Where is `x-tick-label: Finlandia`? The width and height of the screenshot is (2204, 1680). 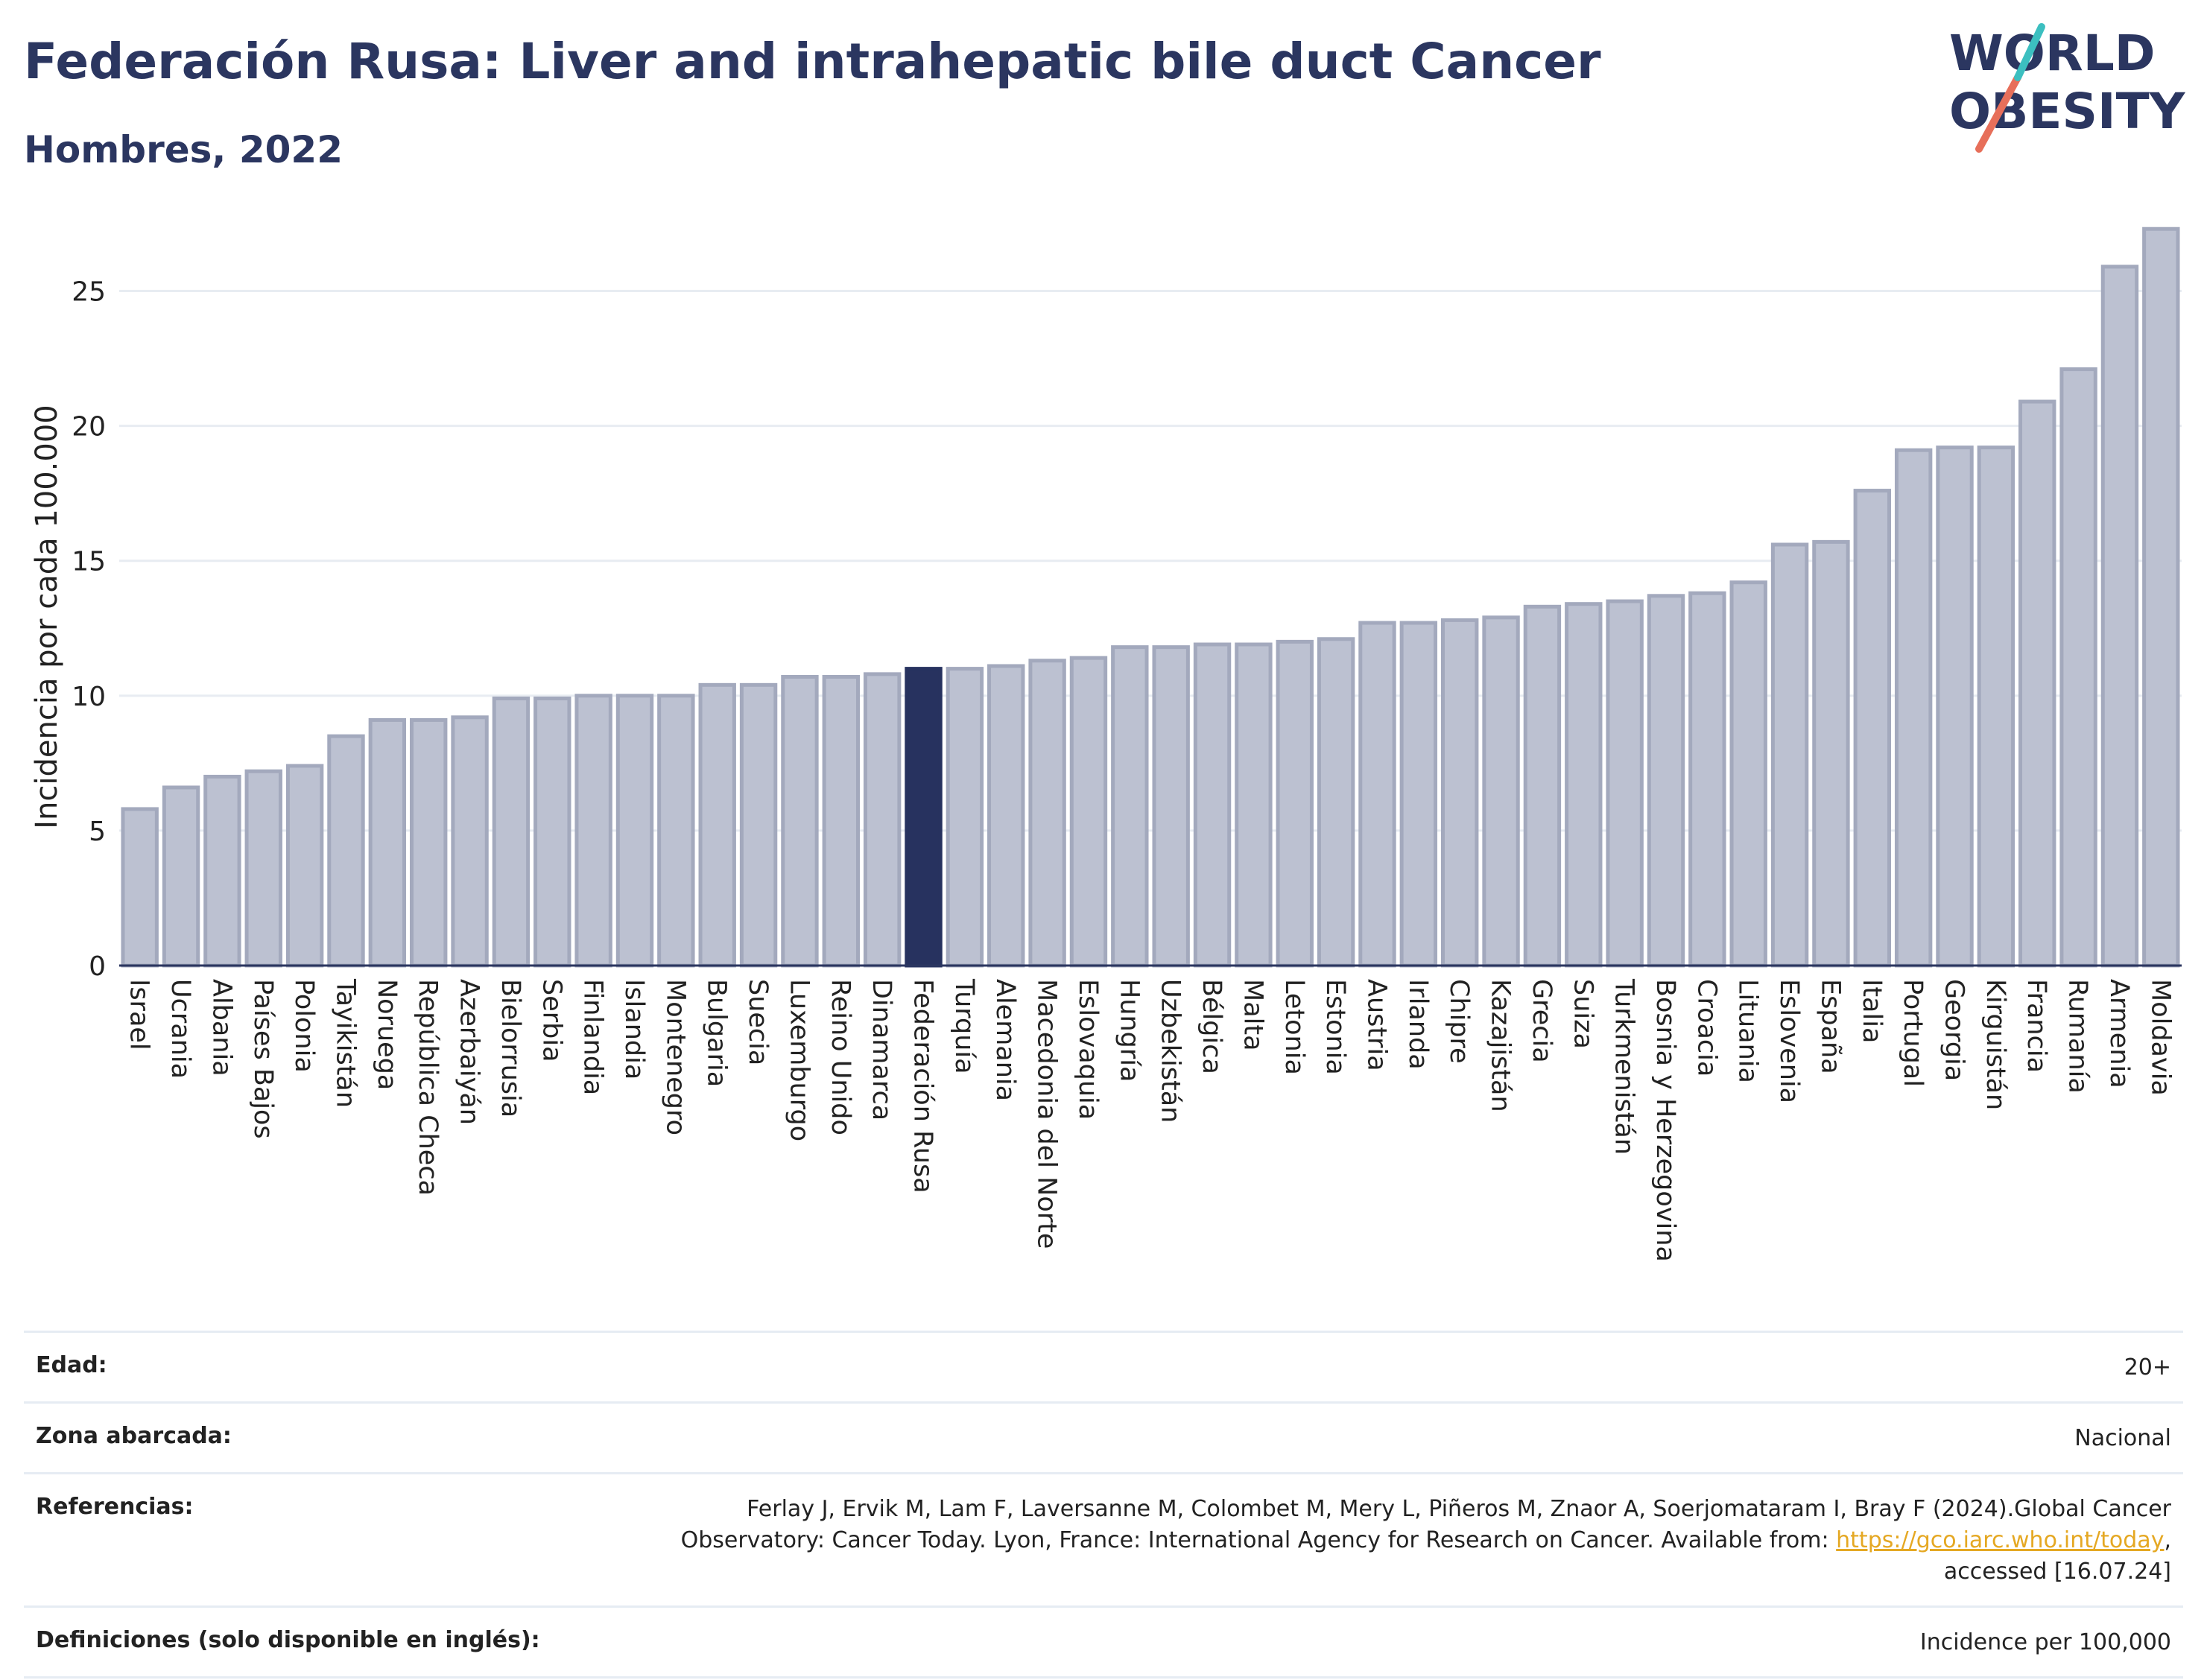 x-tick-label: Finlandia is located at coordinates (593, 1037).